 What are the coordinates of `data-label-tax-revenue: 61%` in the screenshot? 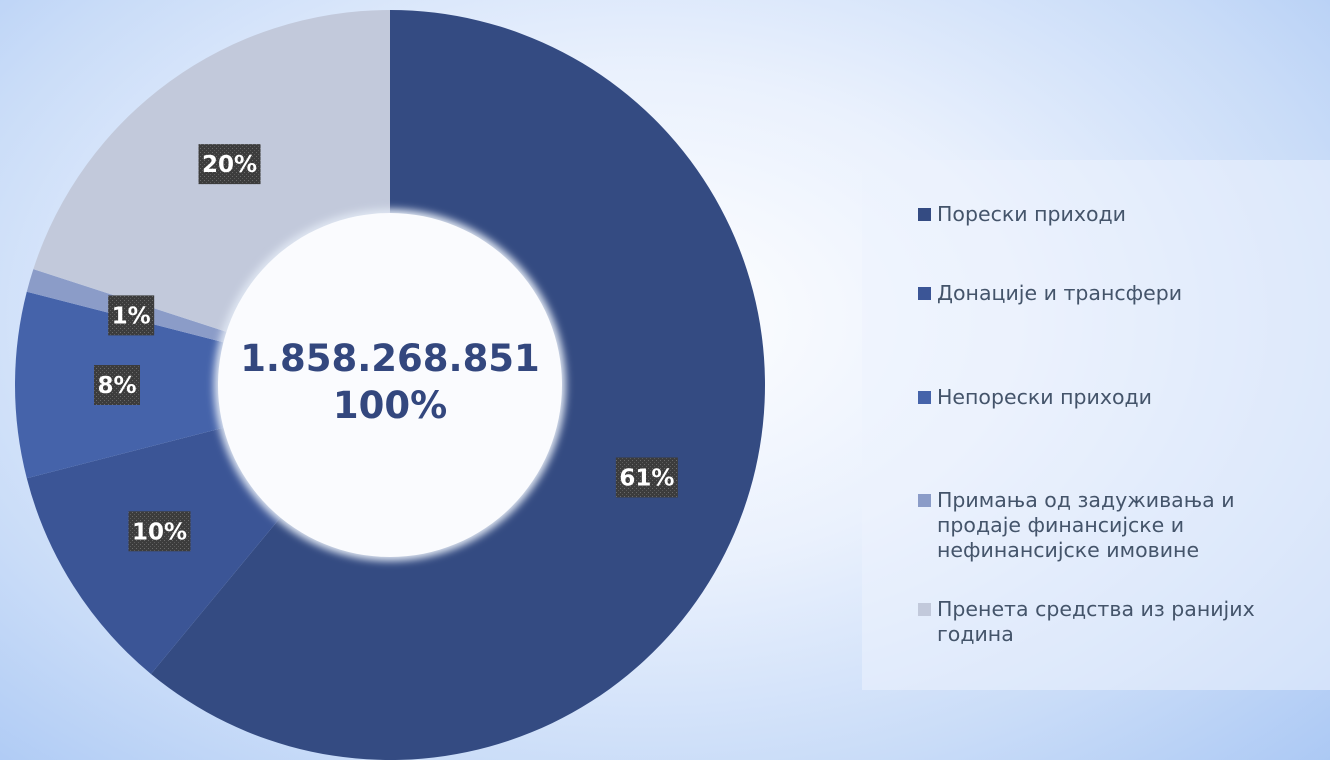 It's located at (646, 477).